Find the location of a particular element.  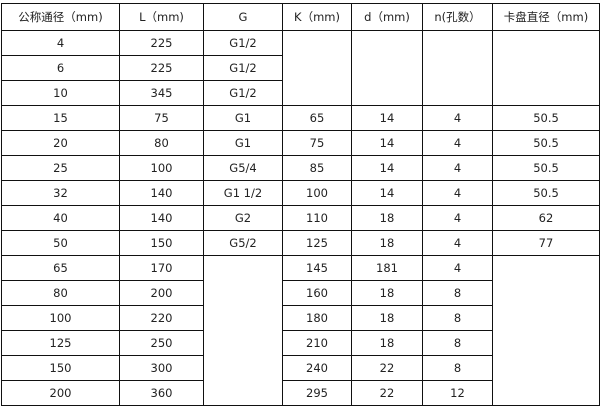

table-cell: 210 is located at coordinates (317, 343).